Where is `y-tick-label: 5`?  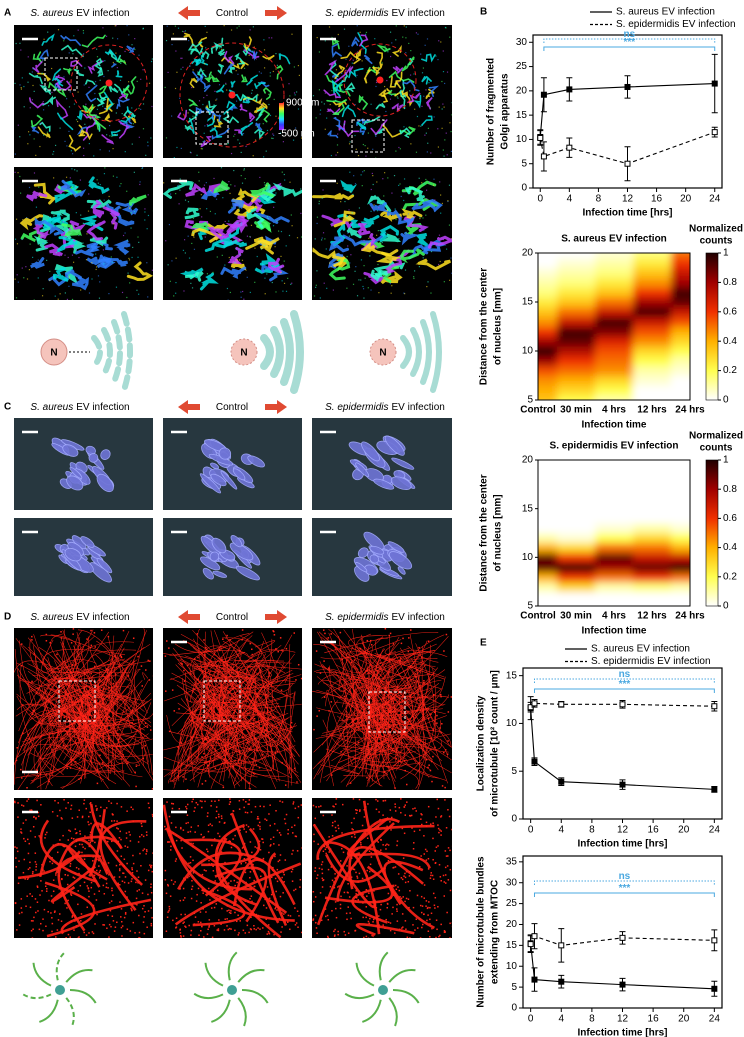
y-tick-label: 5 is located at coordinates (524, 163).